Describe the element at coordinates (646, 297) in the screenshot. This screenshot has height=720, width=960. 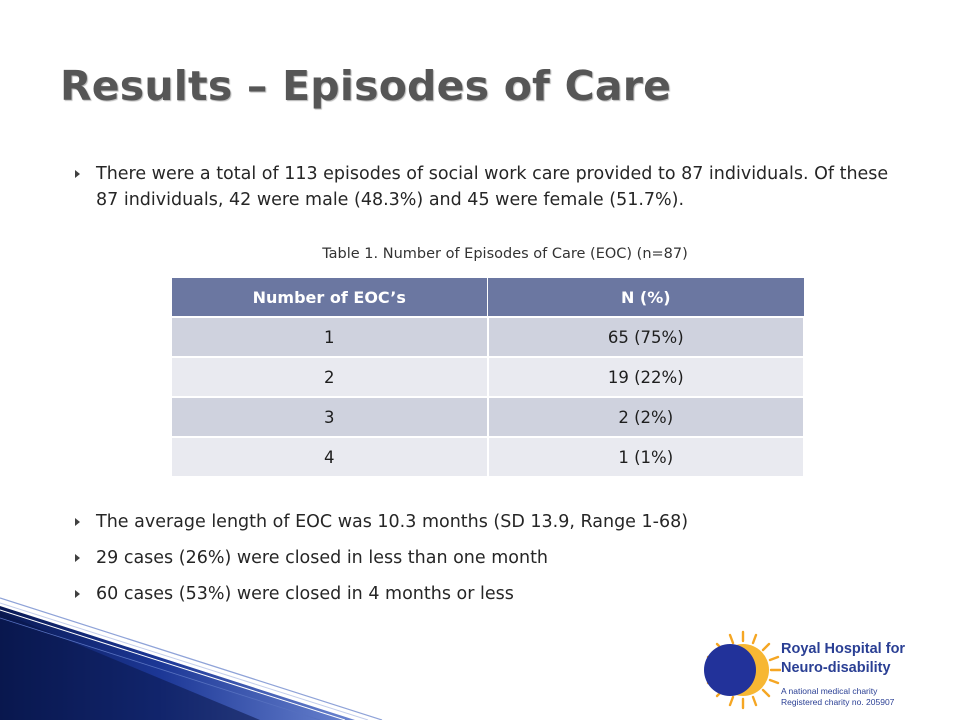
I see `column-header: N (%)` at that location.